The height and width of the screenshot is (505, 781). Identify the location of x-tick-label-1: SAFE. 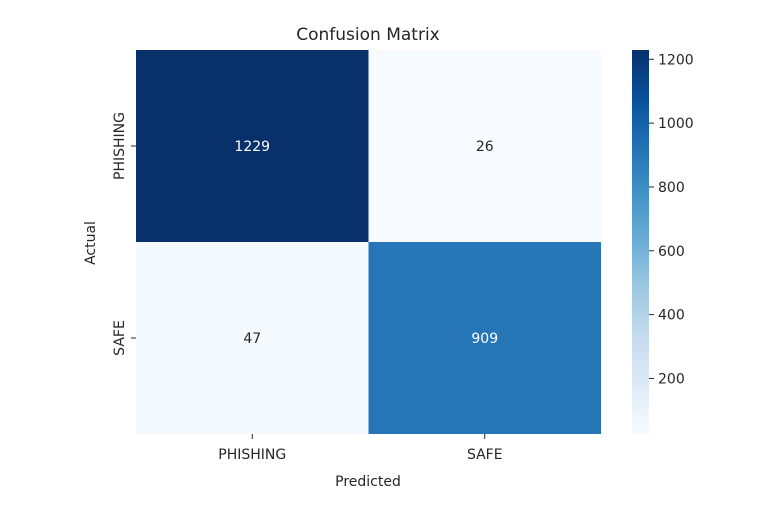
(485, 455).